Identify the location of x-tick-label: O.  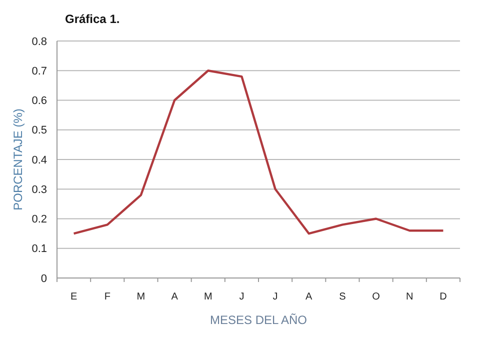
(376, 297).